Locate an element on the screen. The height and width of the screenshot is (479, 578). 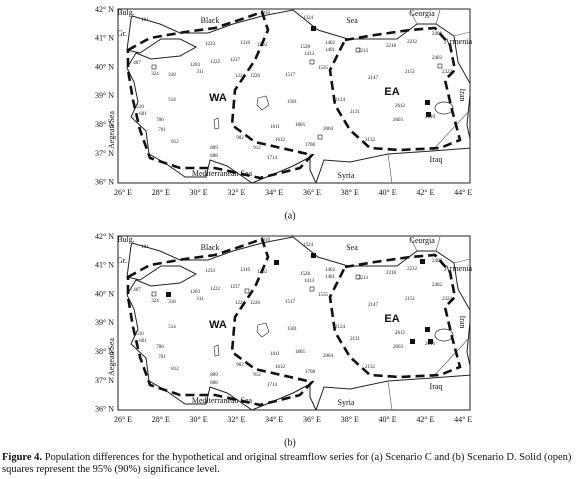
station-label: 1302 is located at coordinates (262, 45).